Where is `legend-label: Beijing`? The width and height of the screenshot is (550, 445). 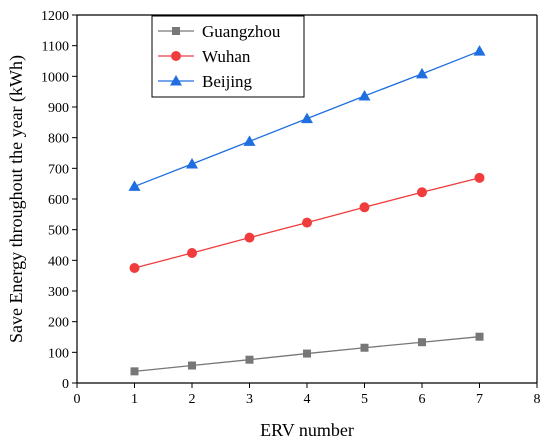
legend-label: Beijing is located at coordinates (227, 81).